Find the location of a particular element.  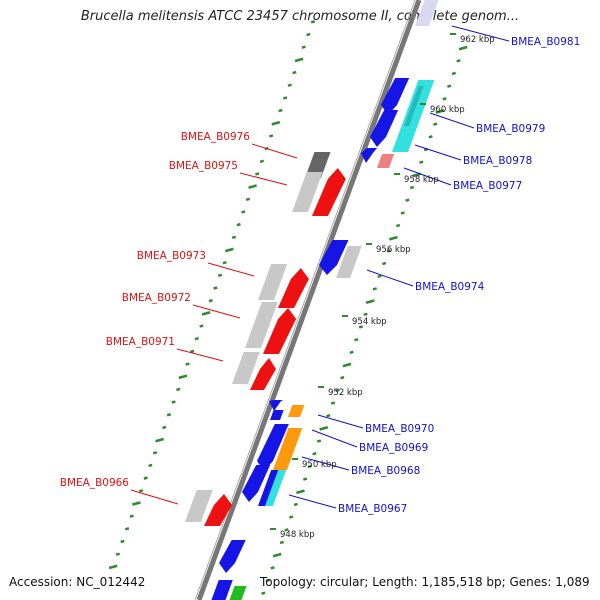

gene-label-right: BMEA_B0968 is located at coordinates (385, 471).